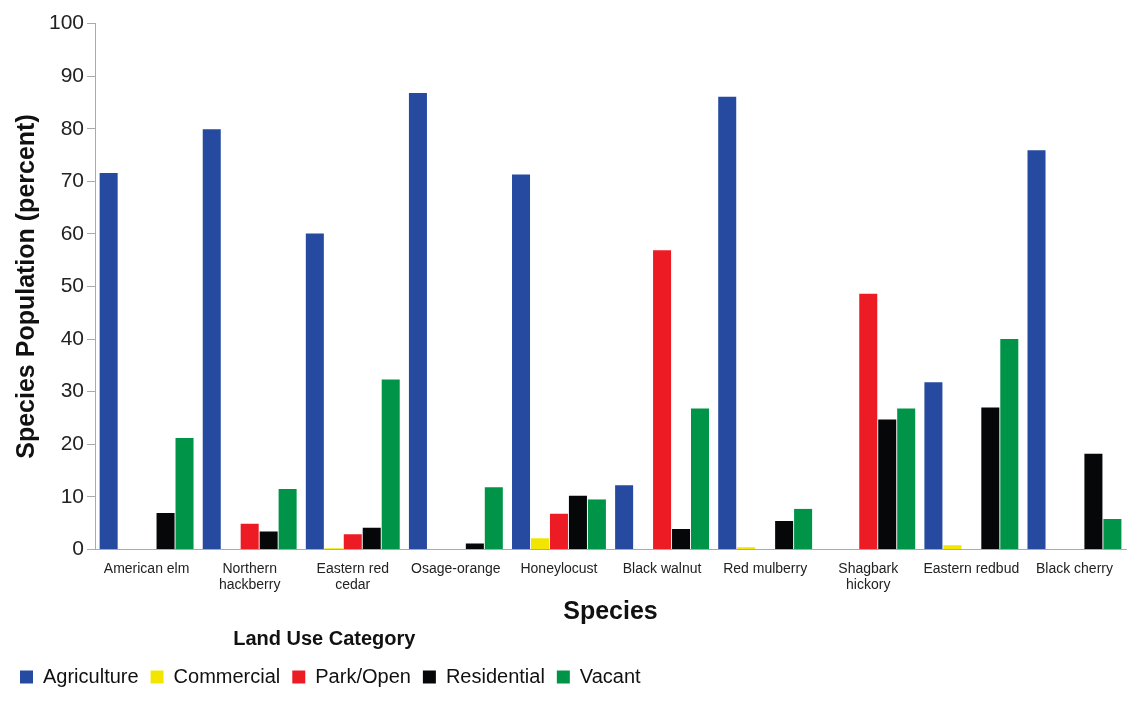 This screenshot has width=1144, height=705. What do you see at coordinates (72, 232) in the screenshot?
I see `y-tick-label: 60` at bounding box center [72, 232].